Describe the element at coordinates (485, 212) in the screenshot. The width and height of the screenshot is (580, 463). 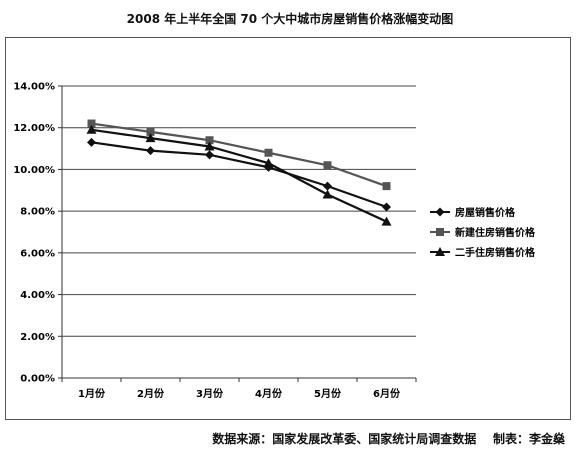
I see `legend-label: 房屋销售价格` at that location.